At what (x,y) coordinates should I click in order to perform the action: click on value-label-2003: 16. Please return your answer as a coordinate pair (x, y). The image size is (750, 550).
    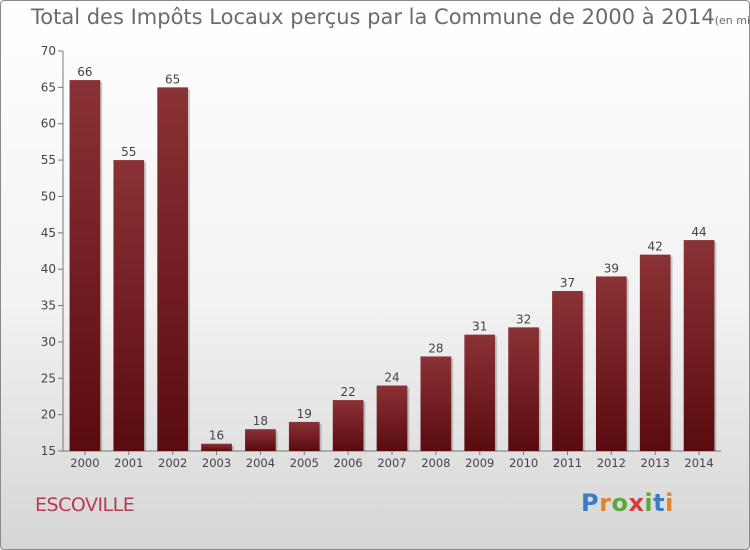
    Looking at the image, I should click on (216, 436).